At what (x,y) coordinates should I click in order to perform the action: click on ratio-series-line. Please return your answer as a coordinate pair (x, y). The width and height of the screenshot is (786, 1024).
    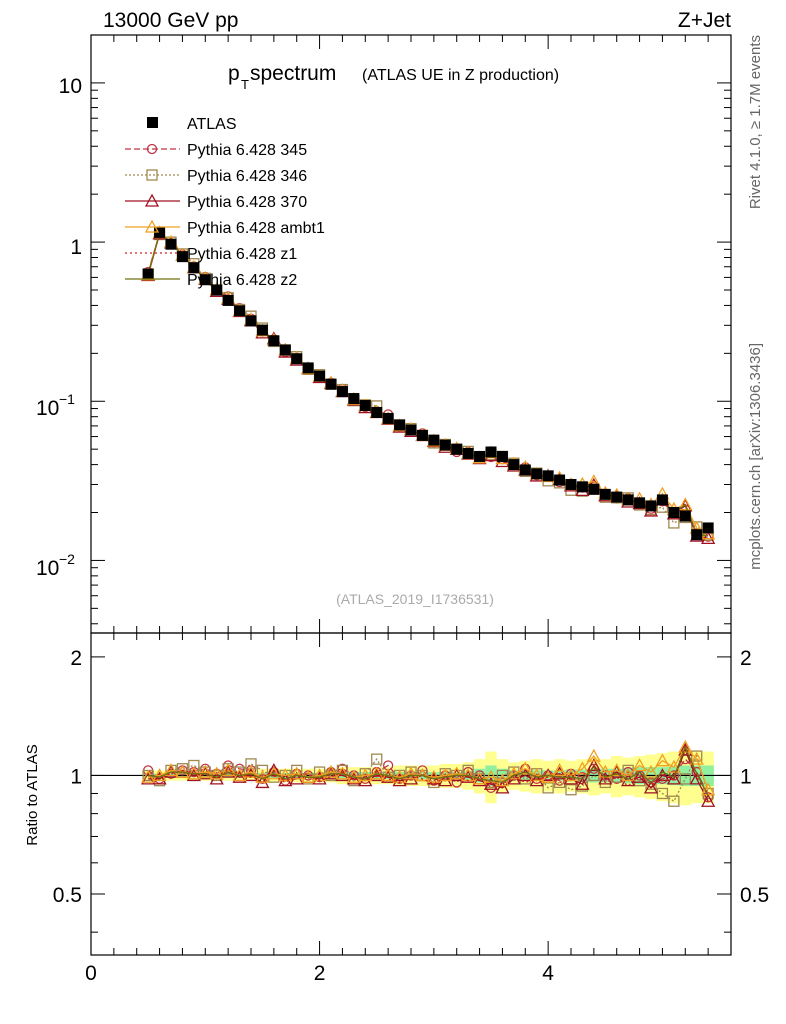
    Looking at the image, I should click on (428, 778).